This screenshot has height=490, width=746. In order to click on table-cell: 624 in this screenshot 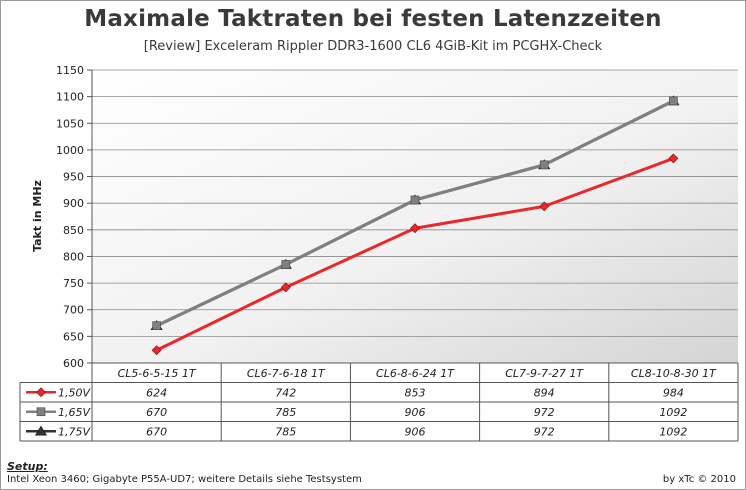, I will do `click(156, 392)`.